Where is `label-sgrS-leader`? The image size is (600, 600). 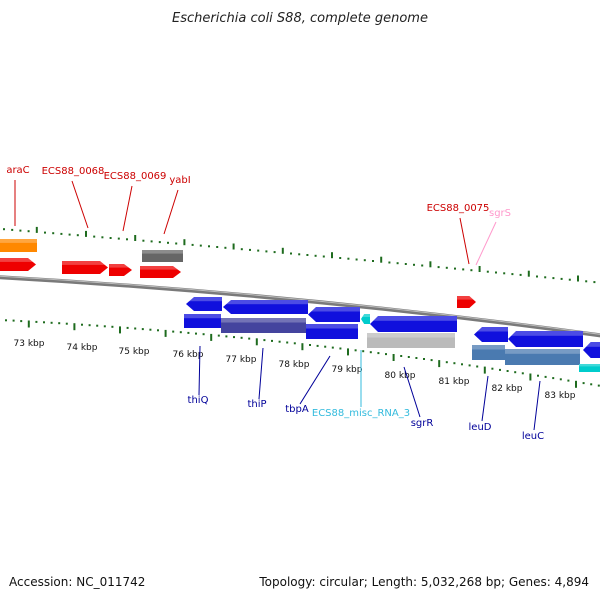 label-sgrS-leader is located at coordinates (486, 243).